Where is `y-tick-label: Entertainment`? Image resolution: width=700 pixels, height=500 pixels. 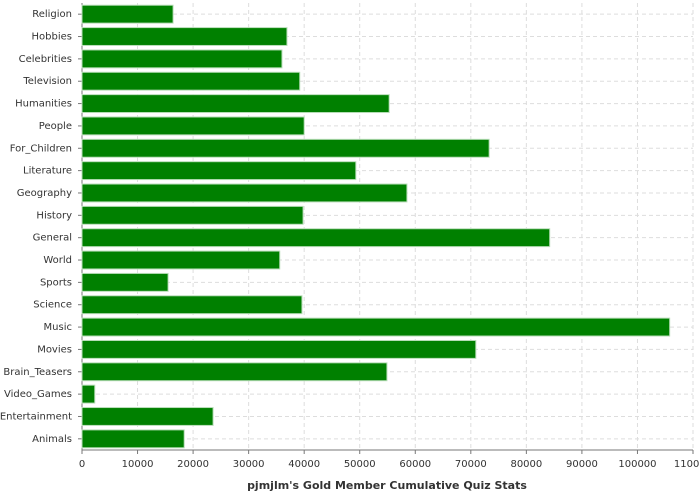 y-tick-label: Entertainment is located at coordinates (36, 416).